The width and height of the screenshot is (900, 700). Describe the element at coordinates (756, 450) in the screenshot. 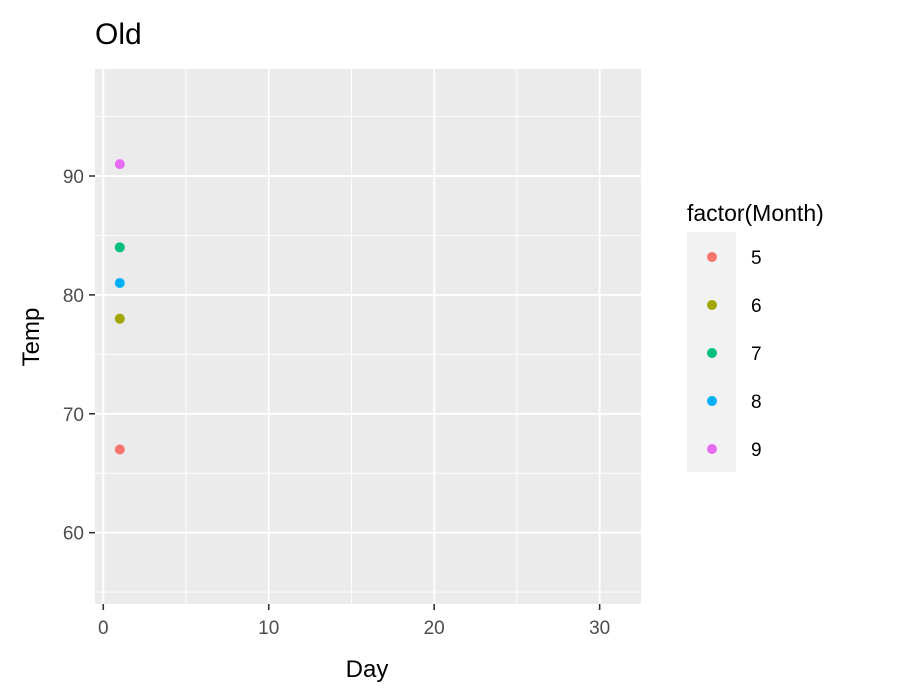

I see `legend-label-9: 9` at that location.